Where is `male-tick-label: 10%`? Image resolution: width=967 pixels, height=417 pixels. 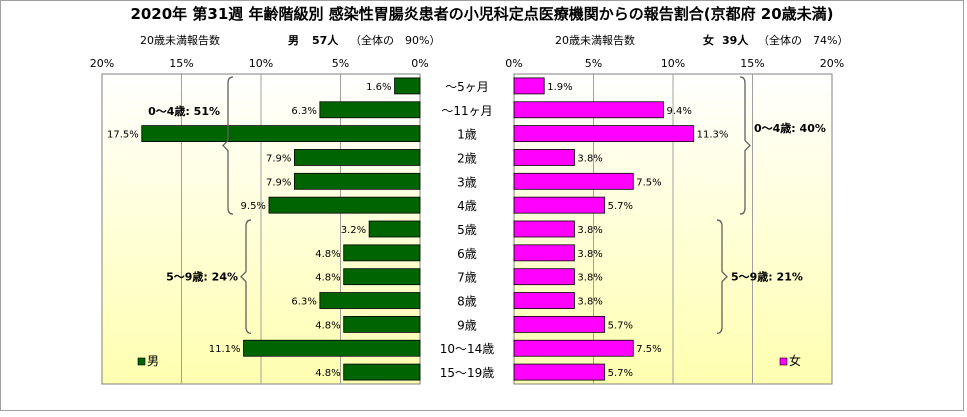 male-tick-label: 10% is located at coordinates (261, 63).